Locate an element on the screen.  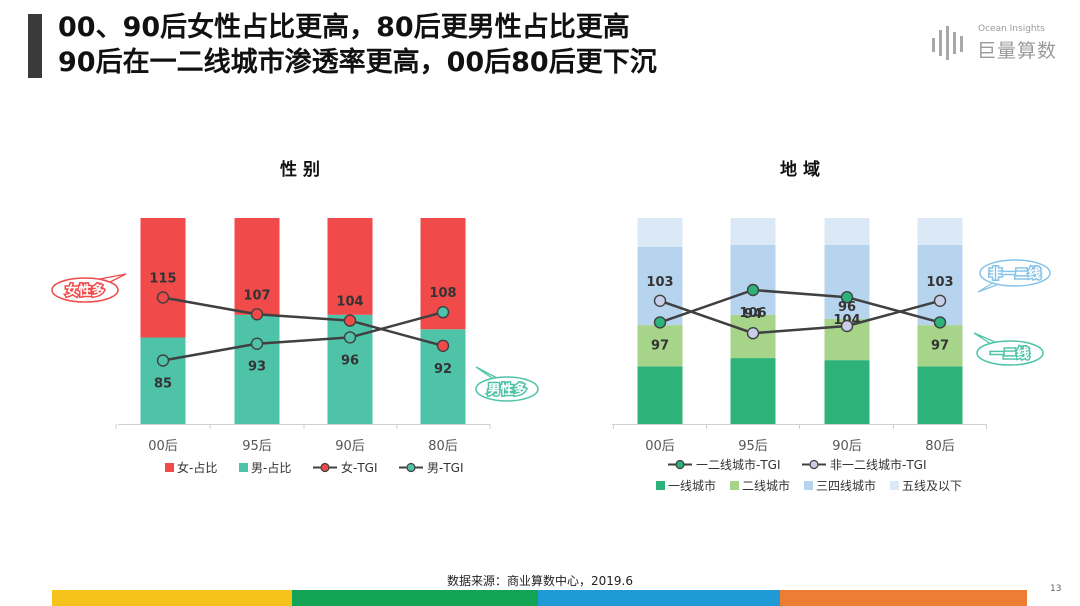
chart-title: 性 别 is located at coordinates (300, 169).